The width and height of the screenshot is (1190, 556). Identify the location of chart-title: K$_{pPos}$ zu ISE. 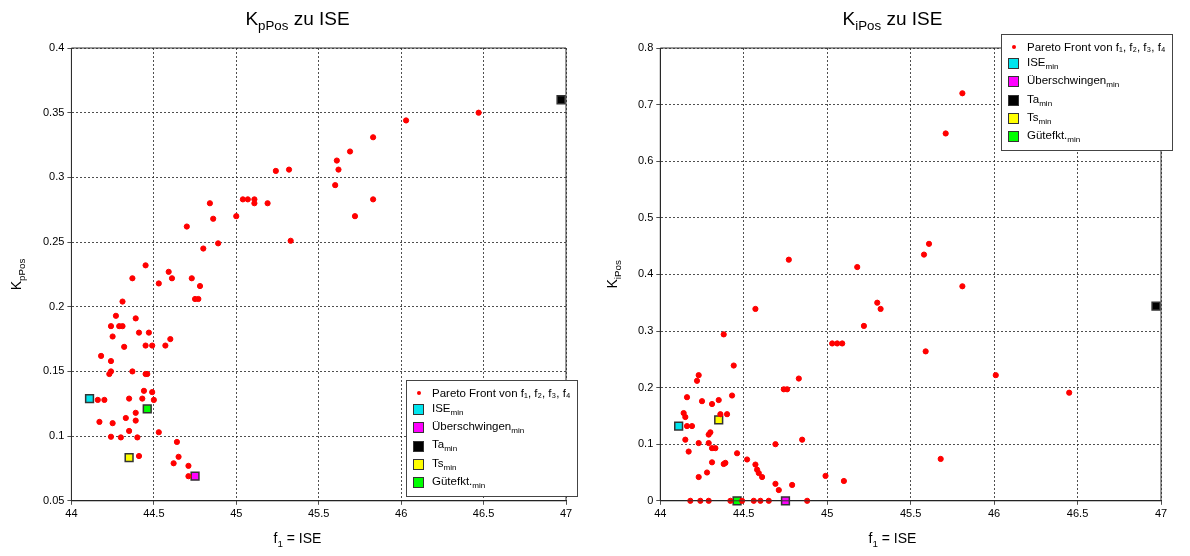
(297, 20).